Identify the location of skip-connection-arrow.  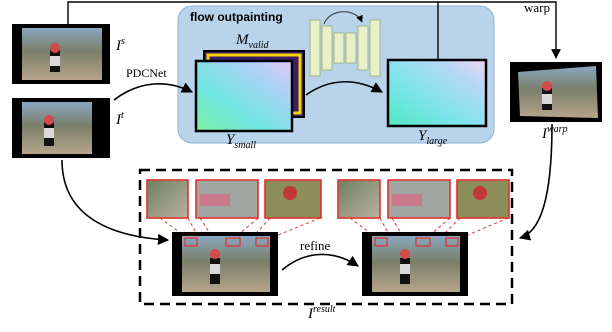
(343, 18).